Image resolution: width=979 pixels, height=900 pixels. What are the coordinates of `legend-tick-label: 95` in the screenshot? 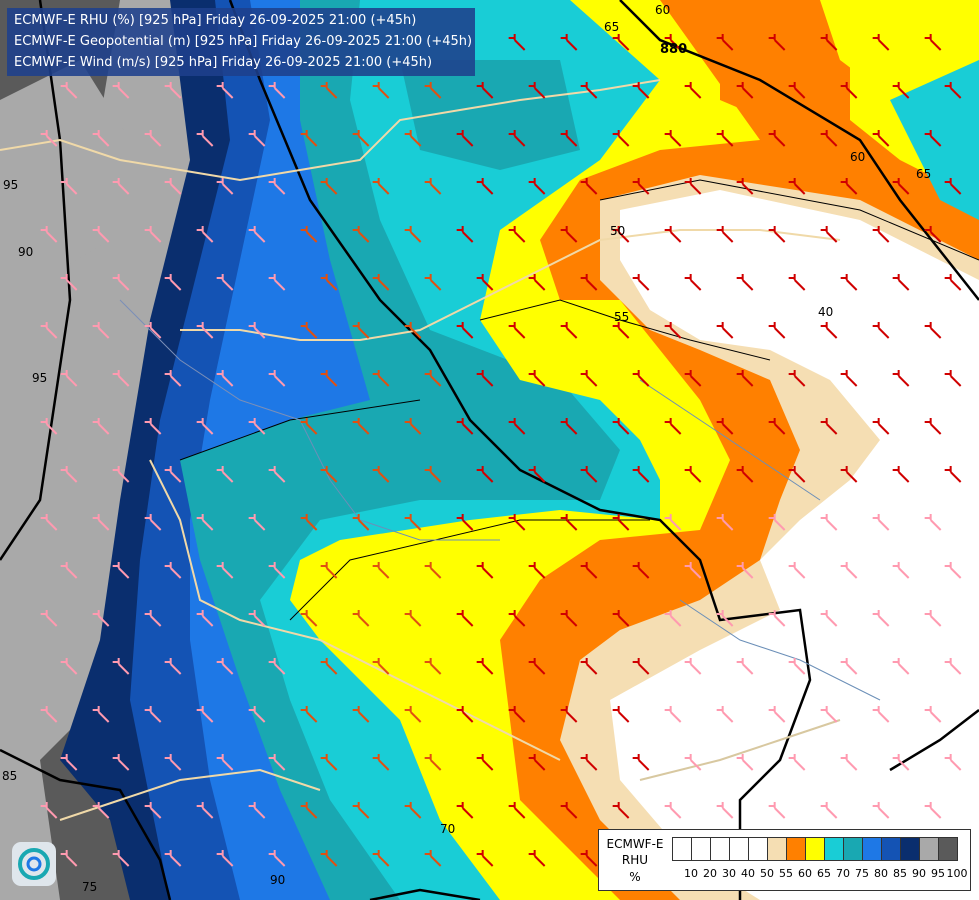 It's located at (938, 873).